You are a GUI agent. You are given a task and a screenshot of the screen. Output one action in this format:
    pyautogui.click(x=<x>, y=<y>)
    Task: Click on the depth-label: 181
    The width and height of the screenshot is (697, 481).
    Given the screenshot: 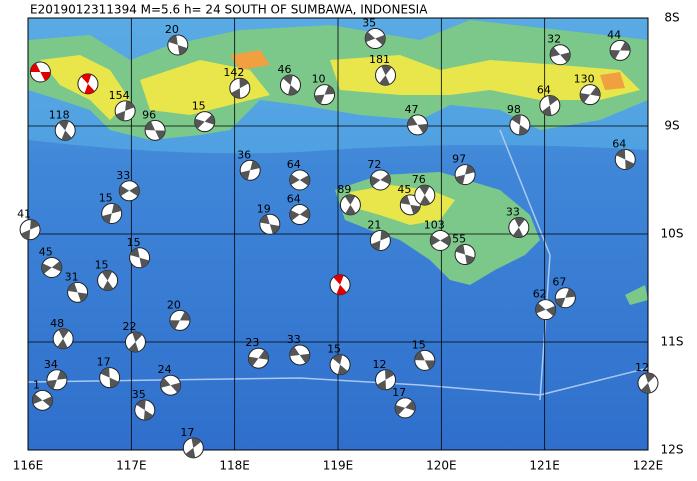 What is the action you would take?
    pyautogui.click(x=379, y=59)
    